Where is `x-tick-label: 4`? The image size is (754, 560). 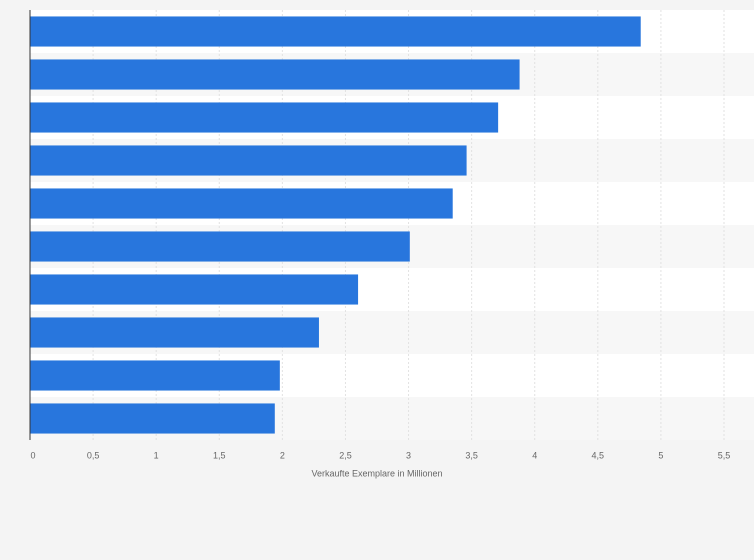
x-tick-label: 4 is located at coordinates (534, 455).